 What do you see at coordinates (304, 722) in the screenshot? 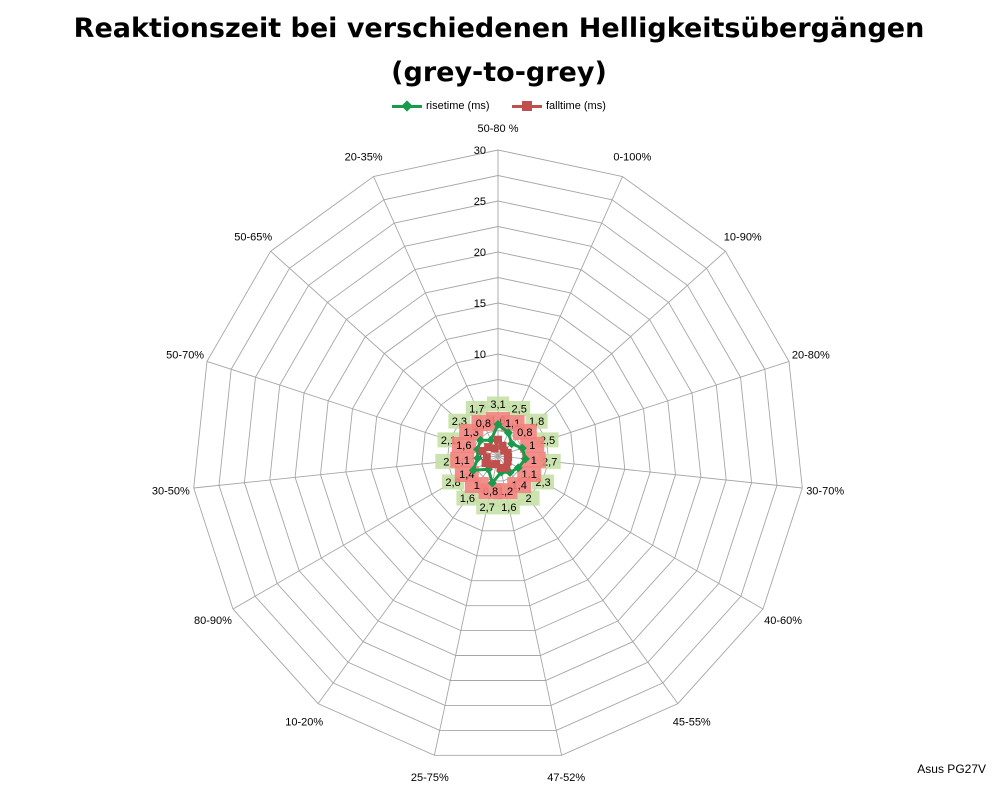
I see `category-label: 10-20%` at bounding box center [304, 722].